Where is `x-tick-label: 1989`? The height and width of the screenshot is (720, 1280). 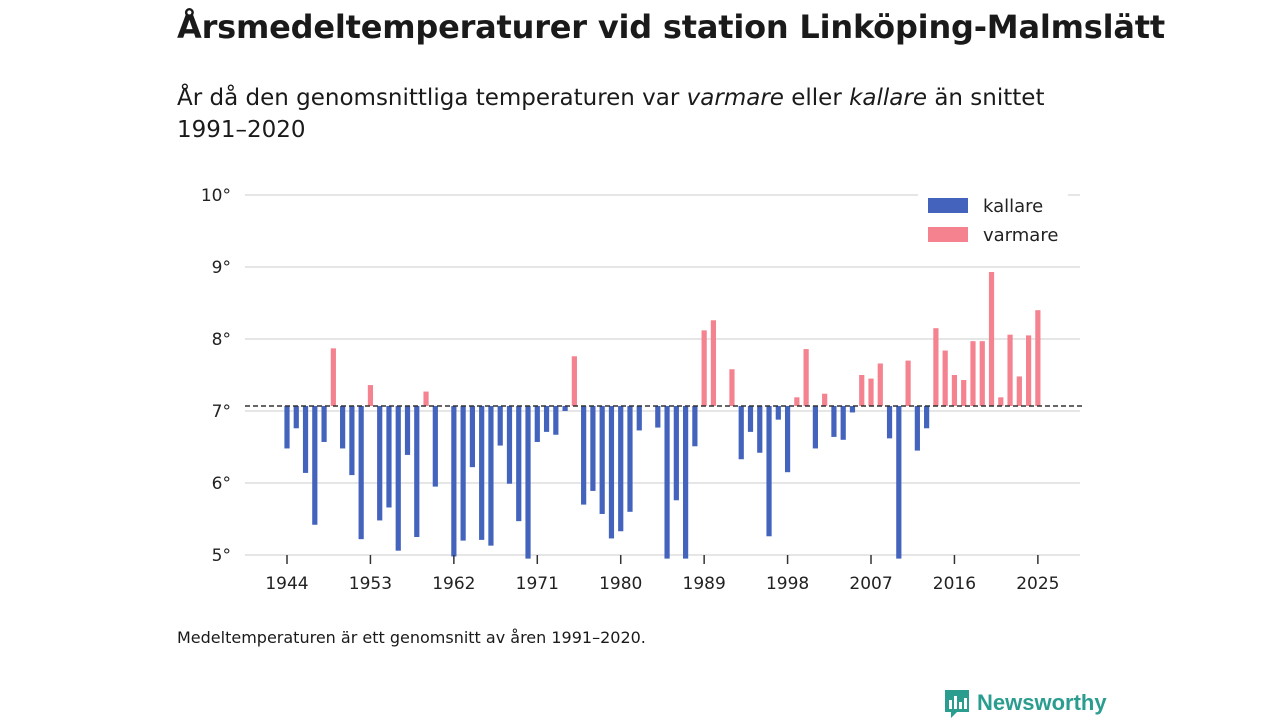
x-tick-label: 1989 is located at coordinates (704, 584).